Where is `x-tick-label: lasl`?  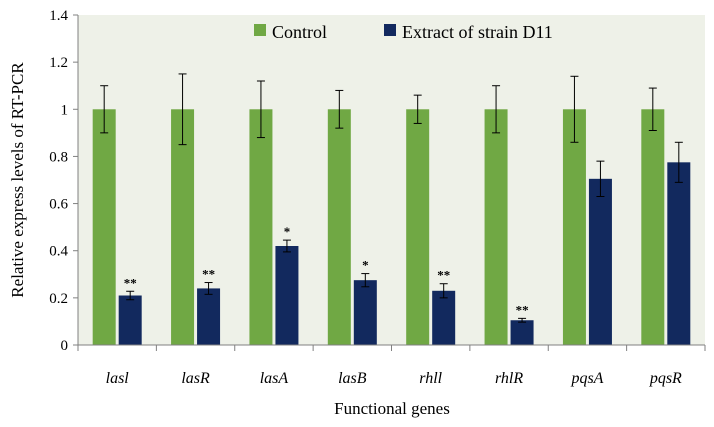
x-tick-label: lasl is located at coordinates (118, 378).